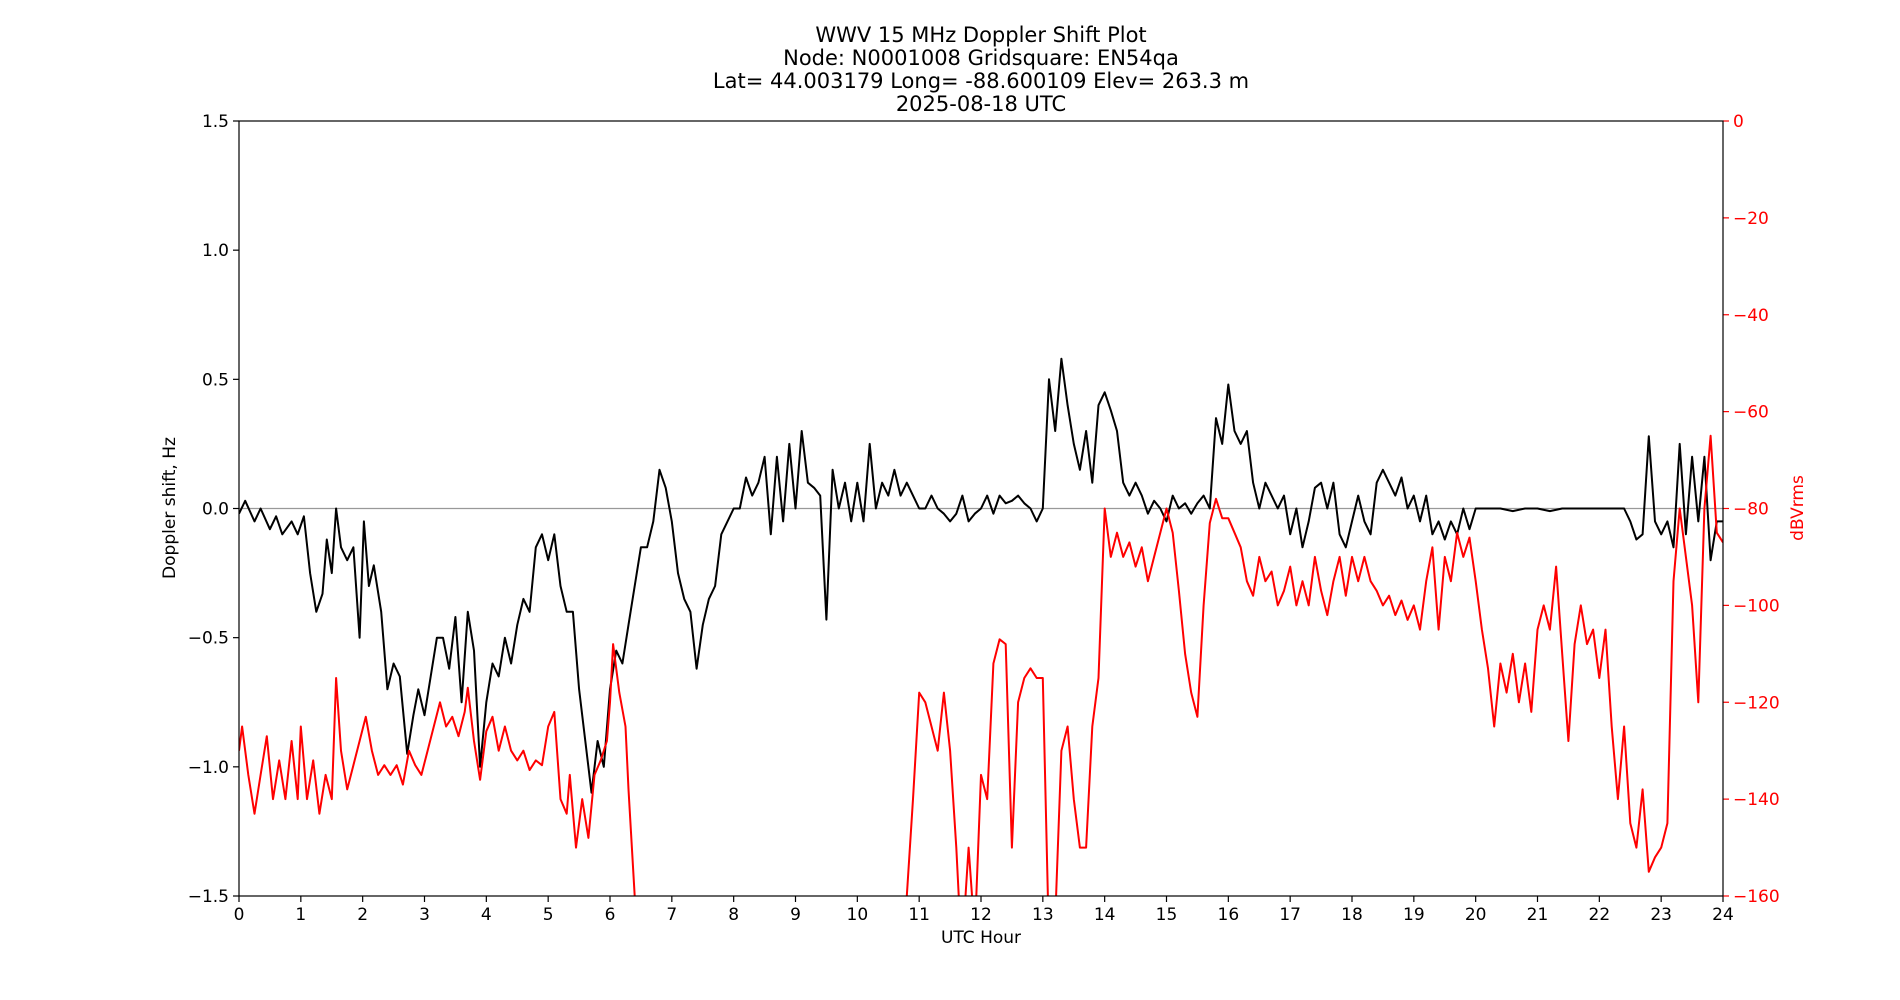  I want to click on x-tick-label: 6, so click(610, 915).